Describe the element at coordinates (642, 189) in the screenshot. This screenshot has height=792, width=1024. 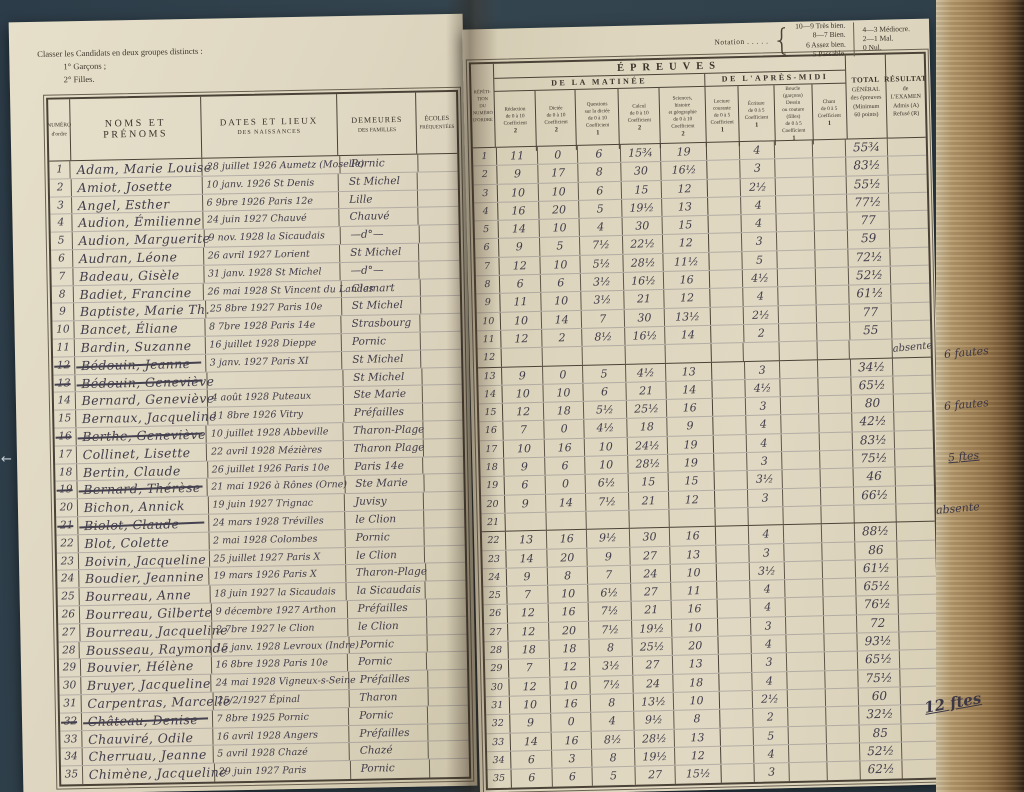
I see `score-cell: 15` at that location.